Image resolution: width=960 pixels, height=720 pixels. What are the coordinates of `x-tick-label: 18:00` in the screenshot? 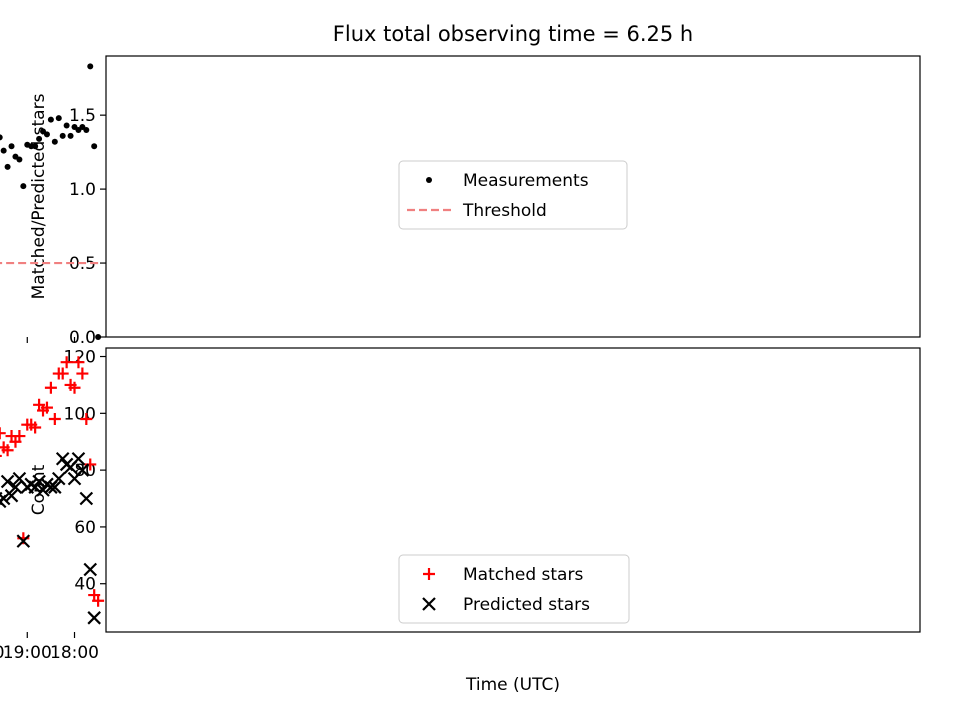 It's located at (74, 653).